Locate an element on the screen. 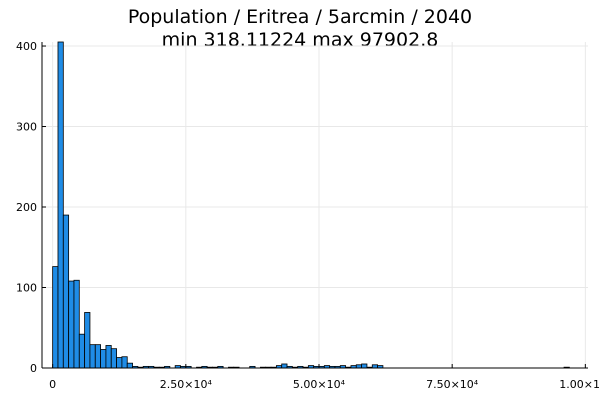  y-axis-ticks: 0 100 200 300 400 is located at coordinates (31, 207).